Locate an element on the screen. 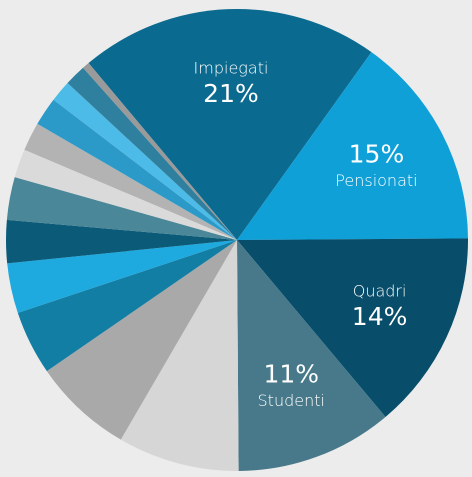 This screenshot has height=477, width=472. slice-value: 11% is located at coordinates (291, 373).